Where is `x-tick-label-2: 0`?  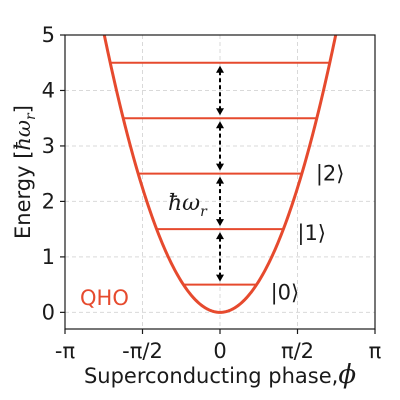 x-tick-label-2: 0 is located at coordinates (219, 351).